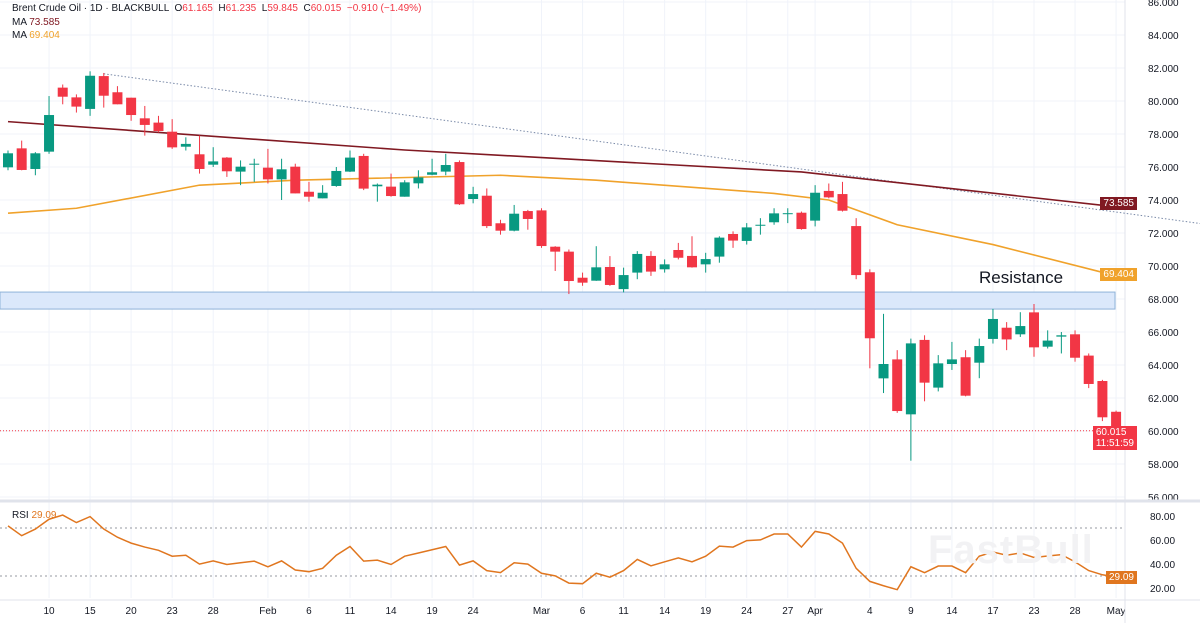 Image resolution: width=1200 pixels, height=623 pixels. What do you see at coordinates (216, 36) in the screenshot?
I see `ma-short-legend: MA 69.404` at bounding box center [216, 36].